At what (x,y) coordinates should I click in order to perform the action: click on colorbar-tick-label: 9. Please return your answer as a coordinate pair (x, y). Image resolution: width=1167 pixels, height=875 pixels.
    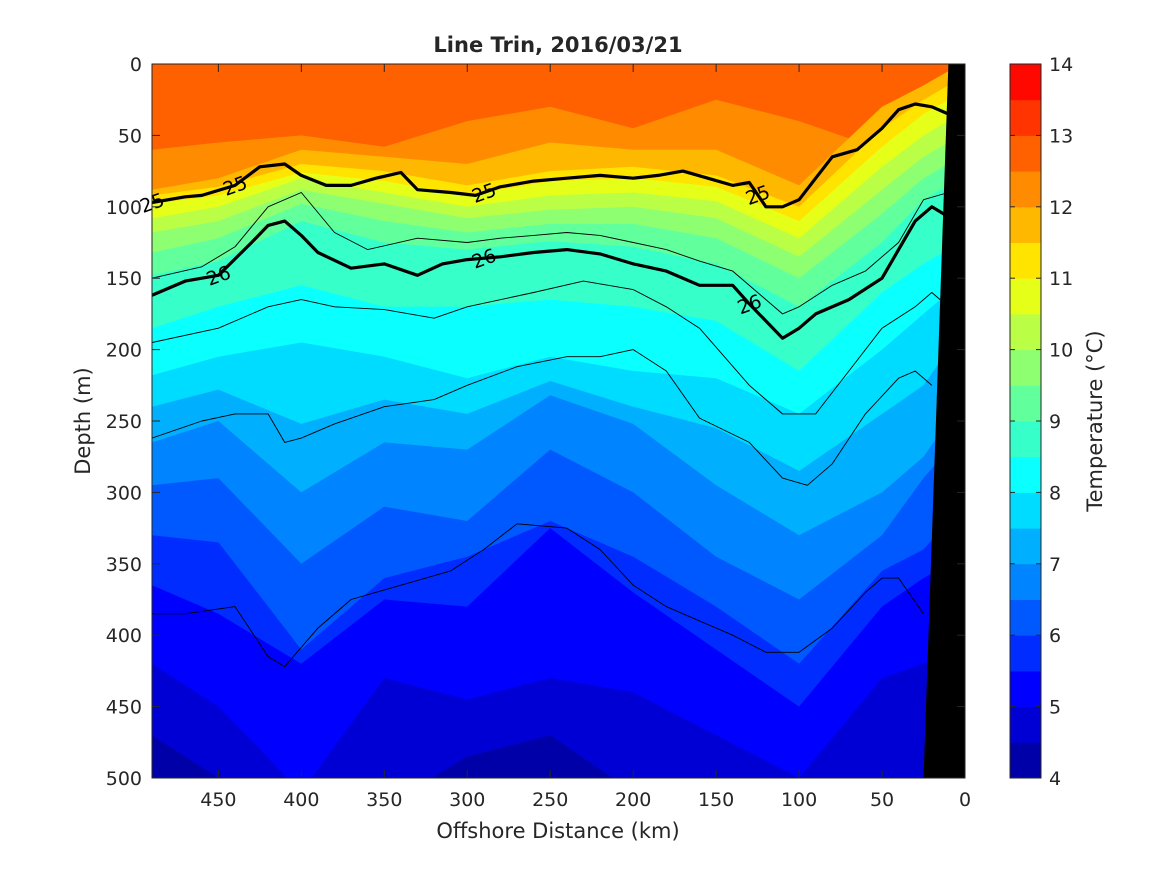
    Looking at the image, I should click on (1055, 422).